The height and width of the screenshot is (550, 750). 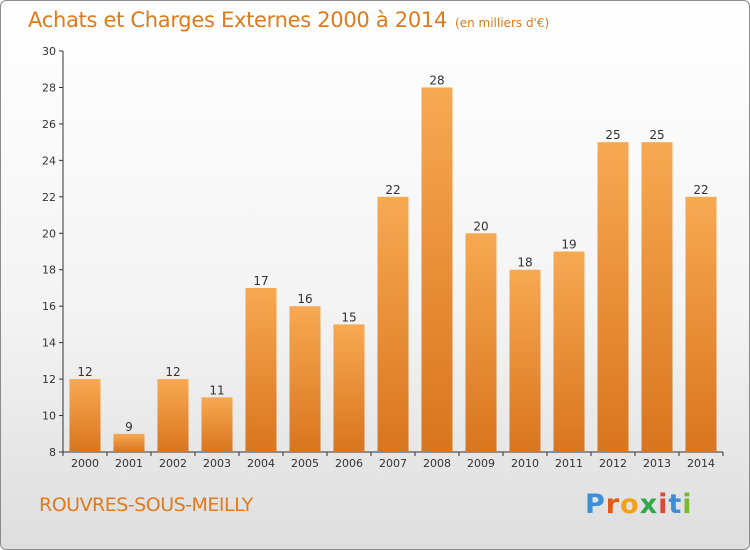 What do you see at coordinates (393, 324) in the screenshot?
I see `bar-2007` at bounding box center [393, 324].